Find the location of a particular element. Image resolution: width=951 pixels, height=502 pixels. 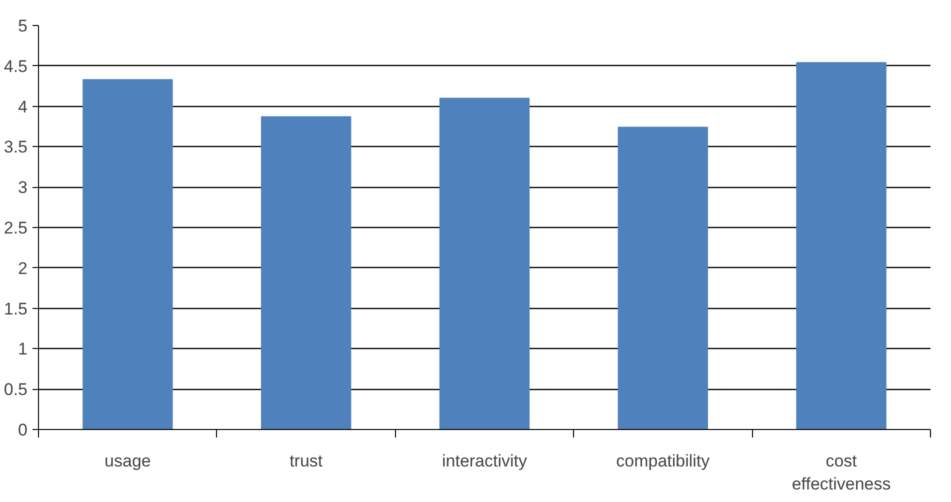

y-tick-label: 0.5 is located at coordinates (16, 390).